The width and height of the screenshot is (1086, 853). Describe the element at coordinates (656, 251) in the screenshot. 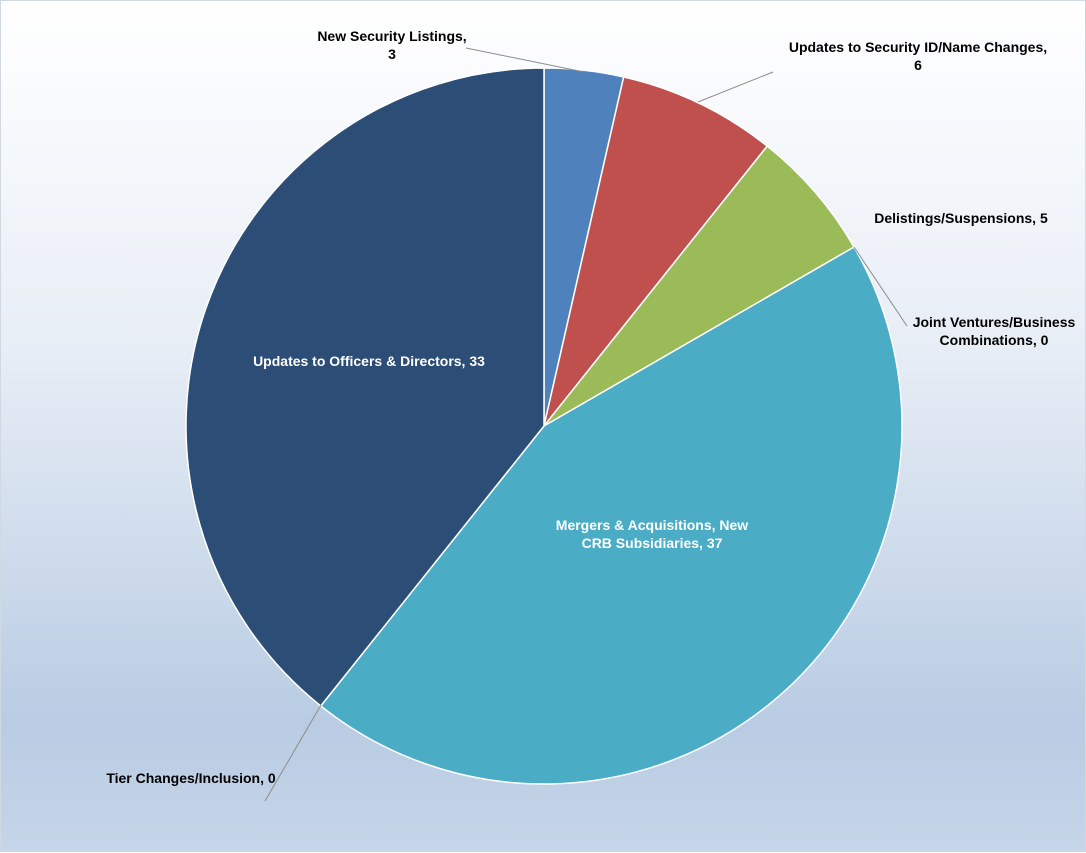

I see `slice-updates-to-security-id-name-changes` at that location.